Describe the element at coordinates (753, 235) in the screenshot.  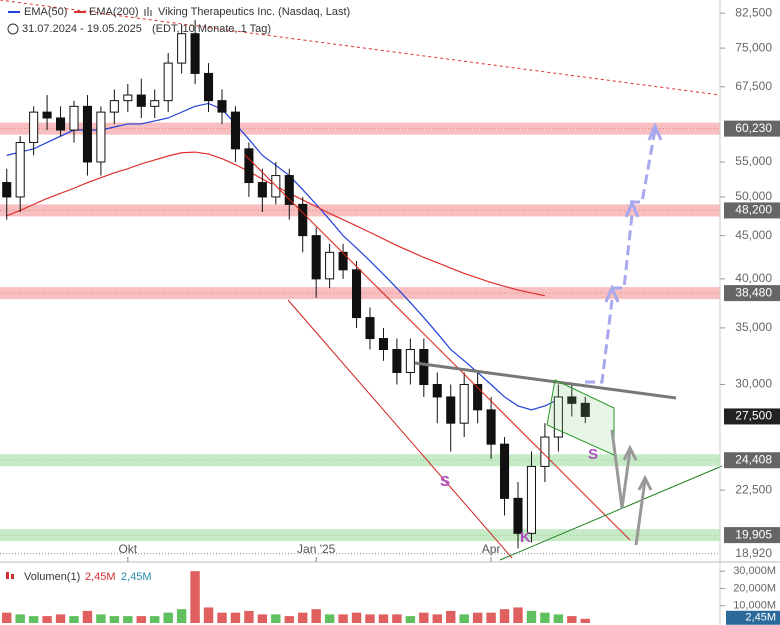
I see `y-tick-label: 45,000` at that location.